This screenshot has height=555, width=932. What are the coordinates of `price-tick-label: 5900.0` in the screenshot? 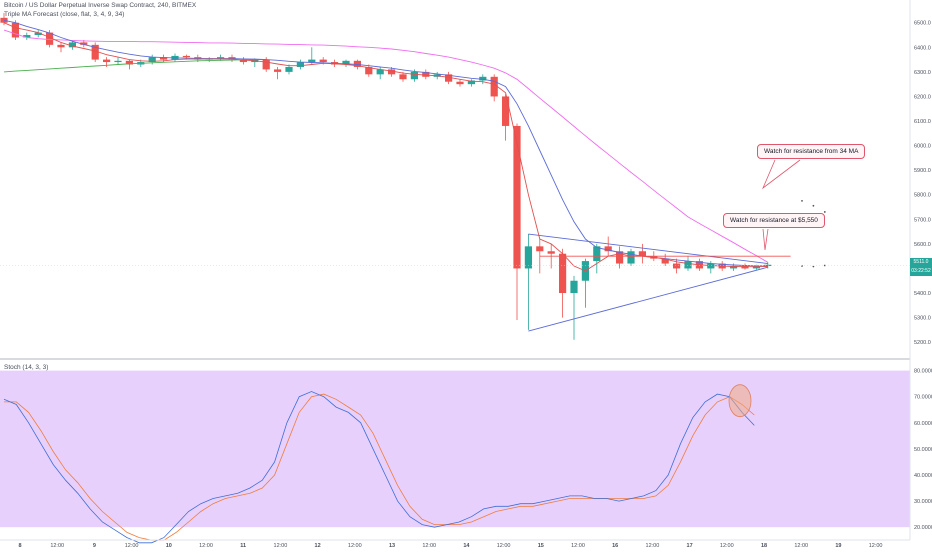 It's located at (922, 171).